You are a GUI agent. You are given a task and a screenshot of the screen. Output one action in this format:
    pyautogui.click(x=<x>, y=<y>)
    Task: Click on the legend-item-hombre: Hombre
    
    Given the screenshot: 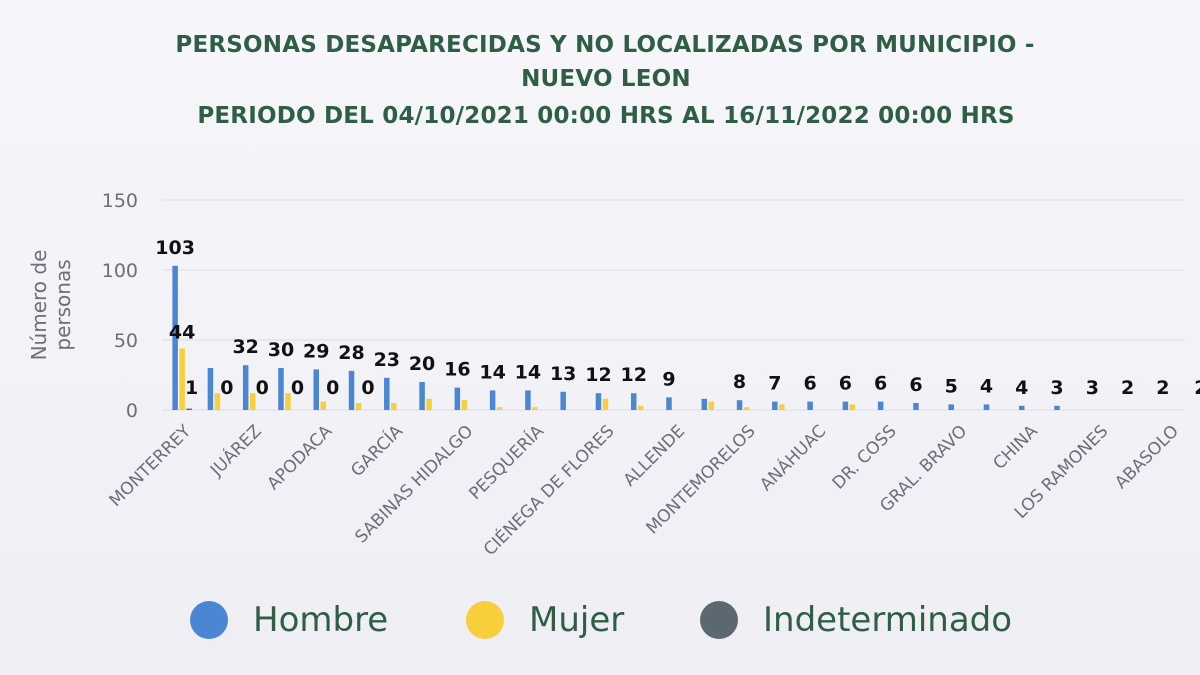 What is the action you would take?
    pyautogui.click(x=289, y=620)
    